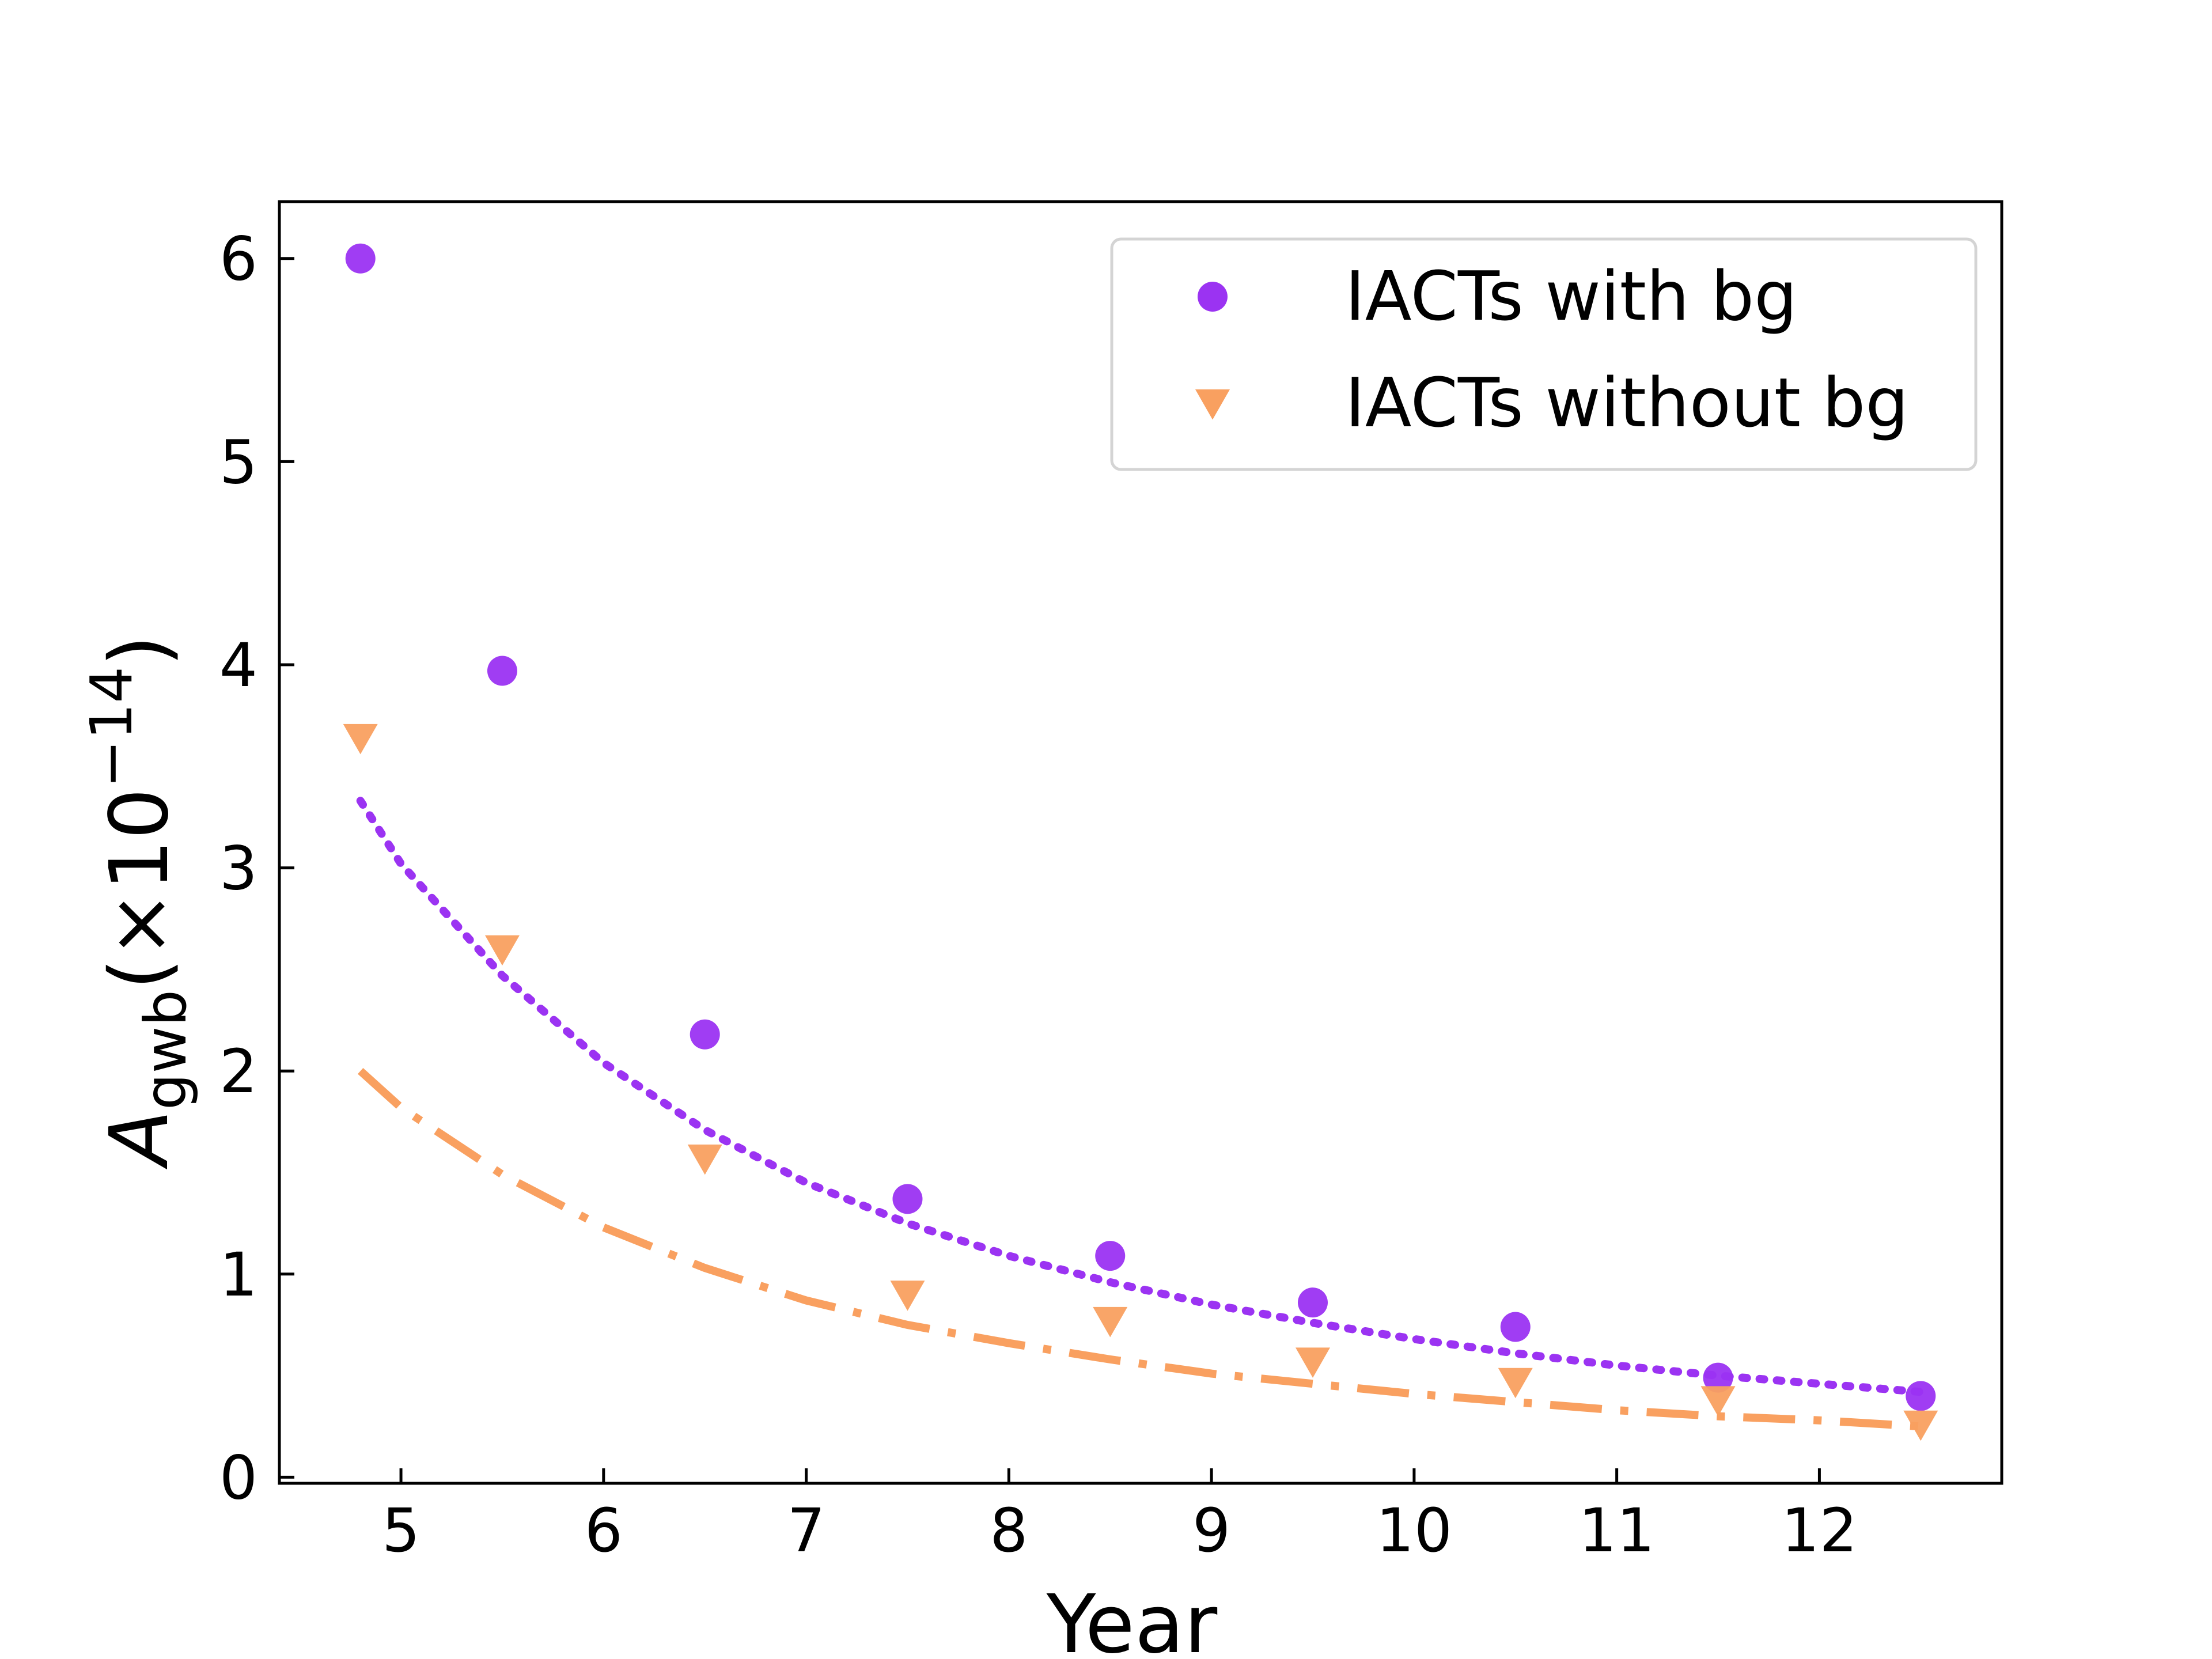 The height and width of the screenshot is (1659, 2212). I want to click on legend: IACTs with bg IACTs without bg, so click(1544, 354).